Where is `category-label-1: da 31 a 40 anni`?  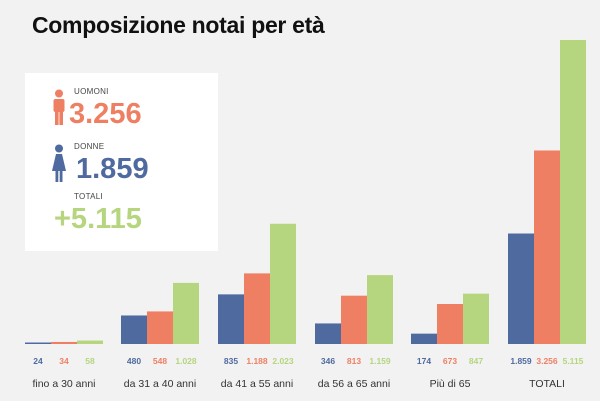
category-label-1: da 31 a 40 anni is located at coordinates (160, 384).